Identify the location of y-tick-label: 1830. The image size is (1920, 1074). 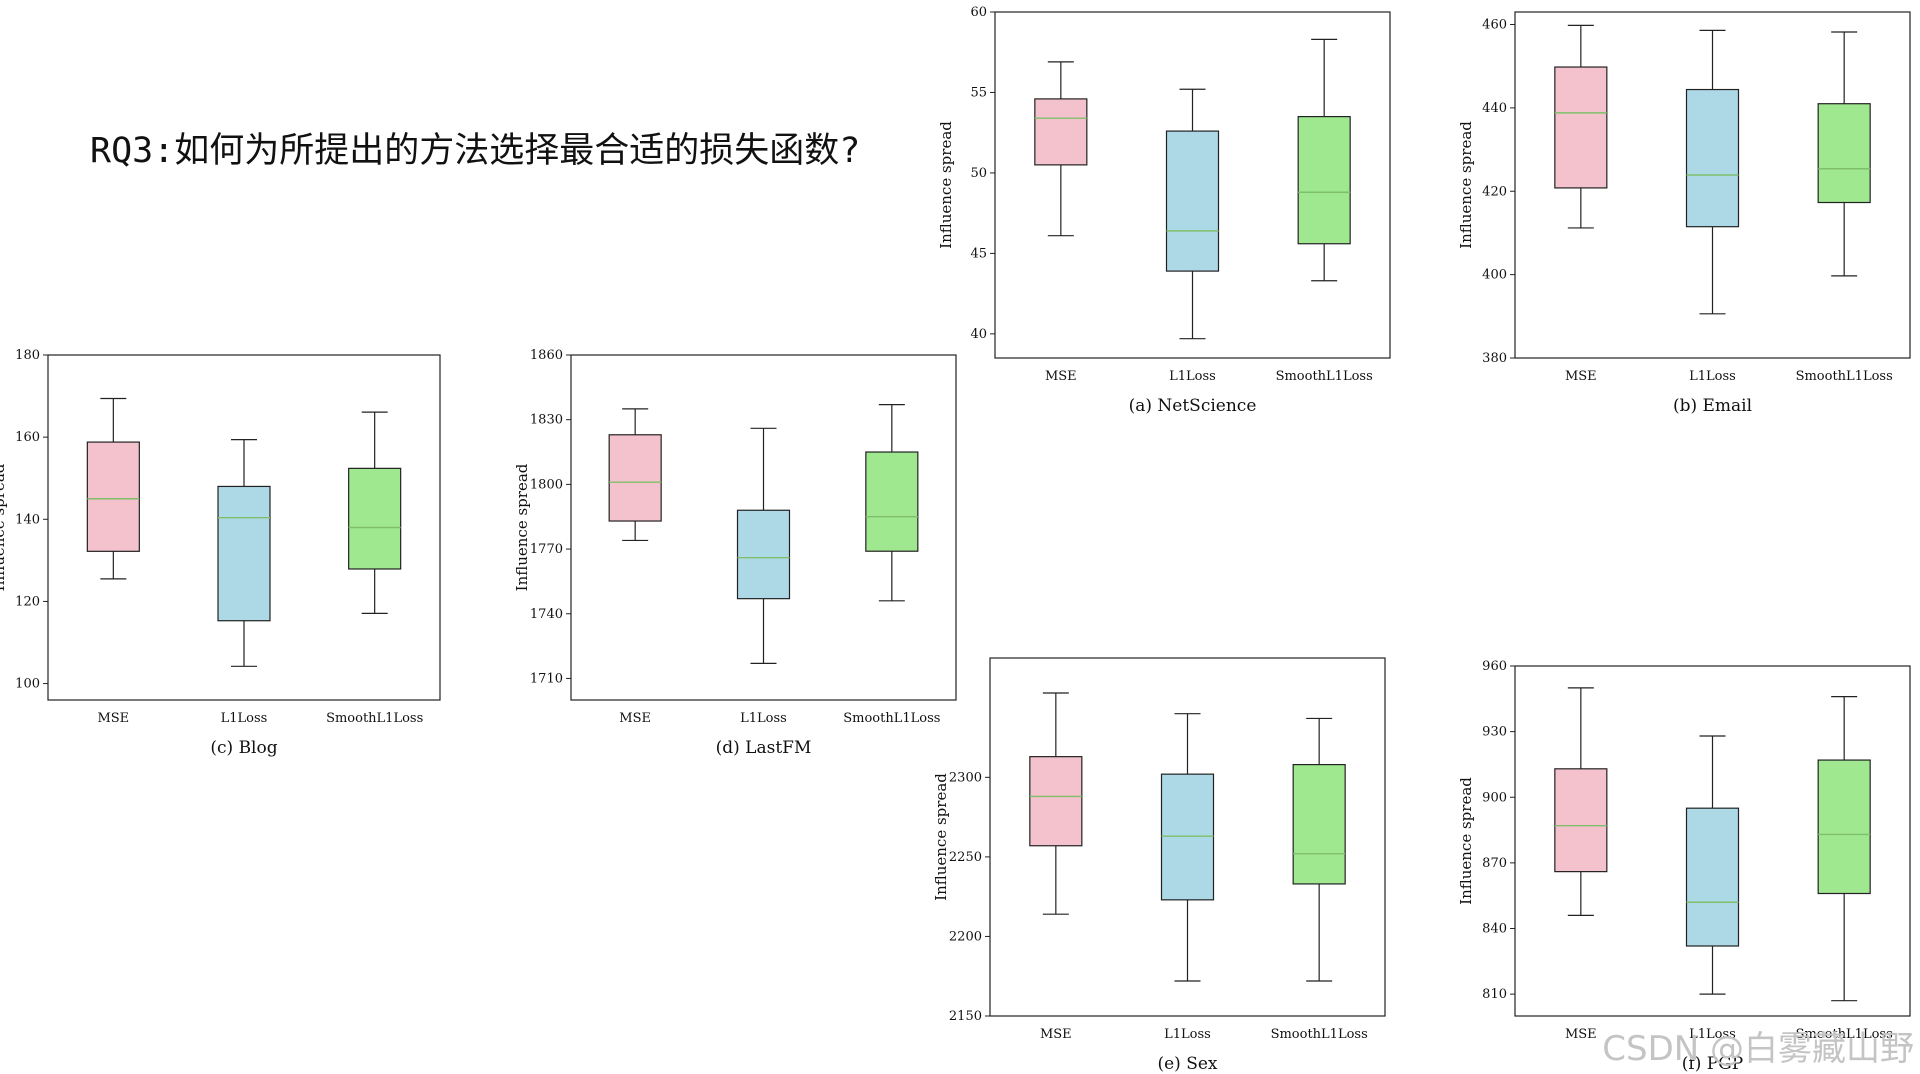
(546, 420).